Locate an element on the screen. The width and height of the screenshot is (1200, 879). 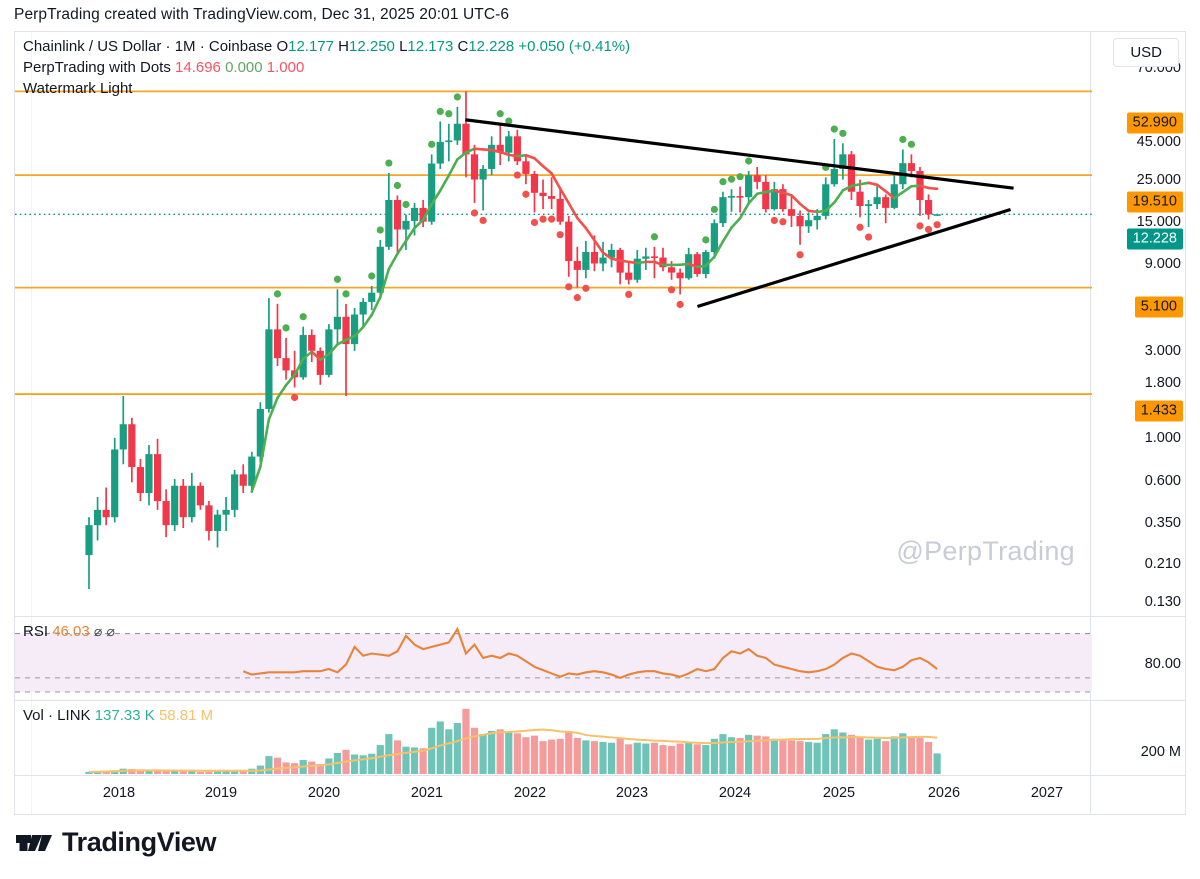
time-tick: 2021 is located at coordinates (427, 793).